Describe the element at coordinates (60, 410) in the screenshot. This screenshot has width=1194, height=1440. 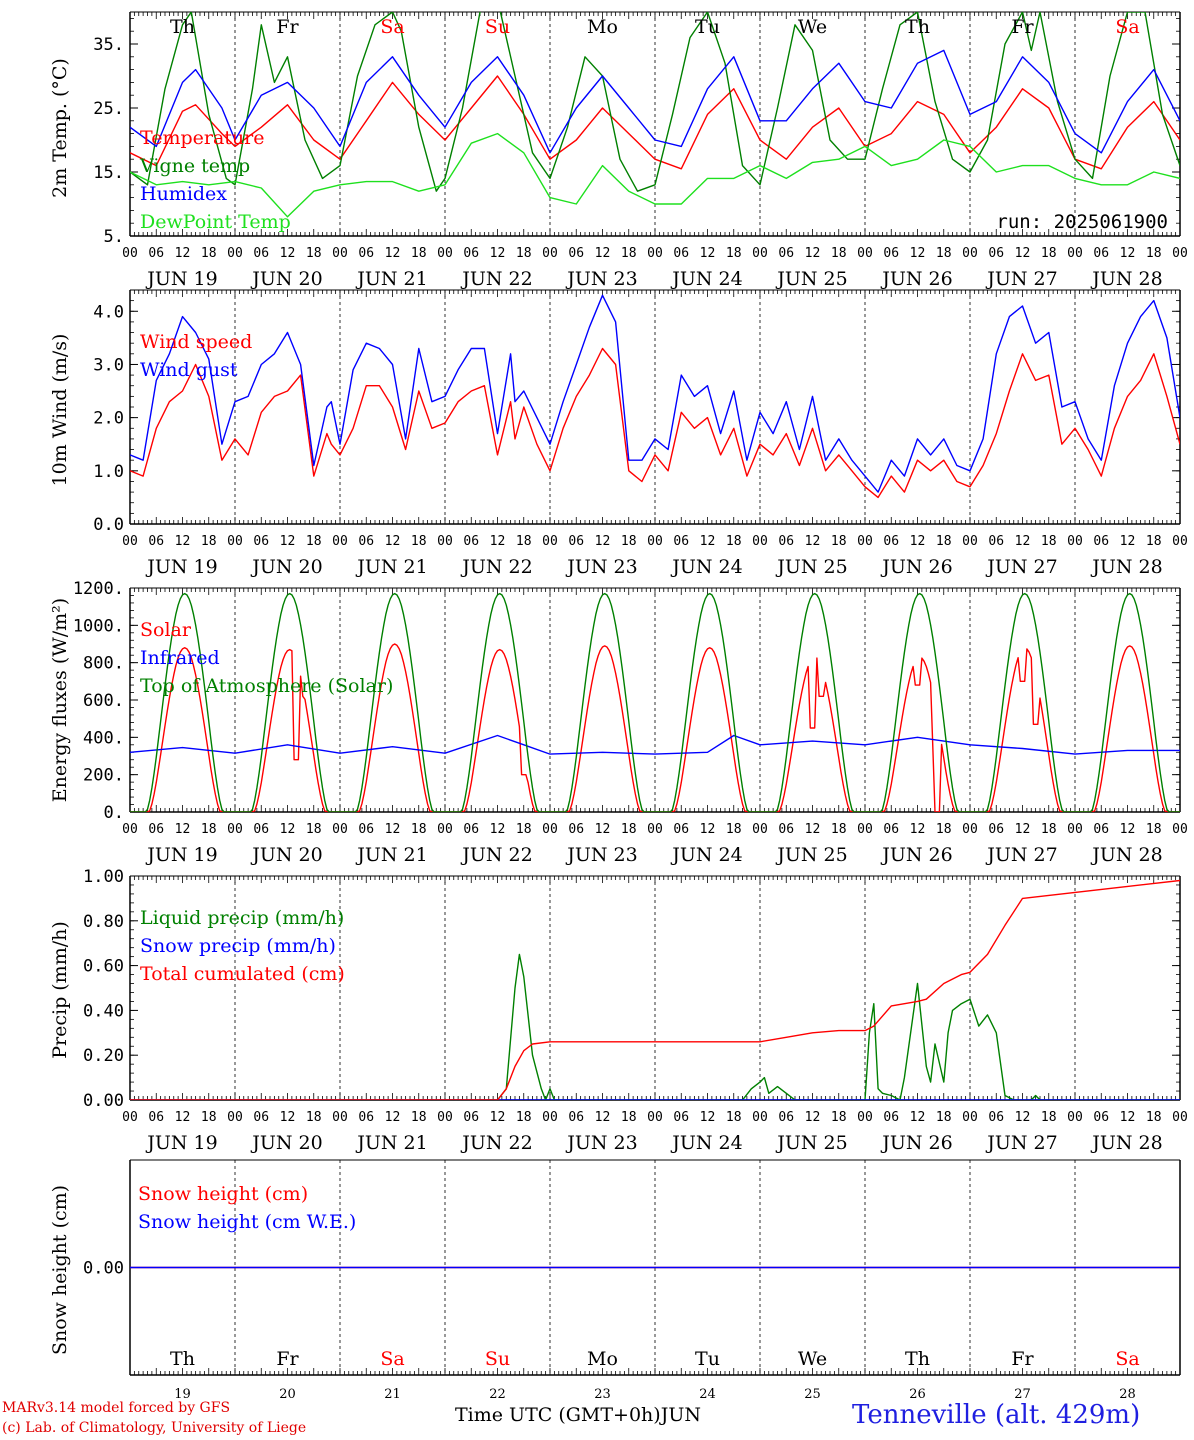
I see `y-axis-label: 10m Wind (m/s)` at that location.